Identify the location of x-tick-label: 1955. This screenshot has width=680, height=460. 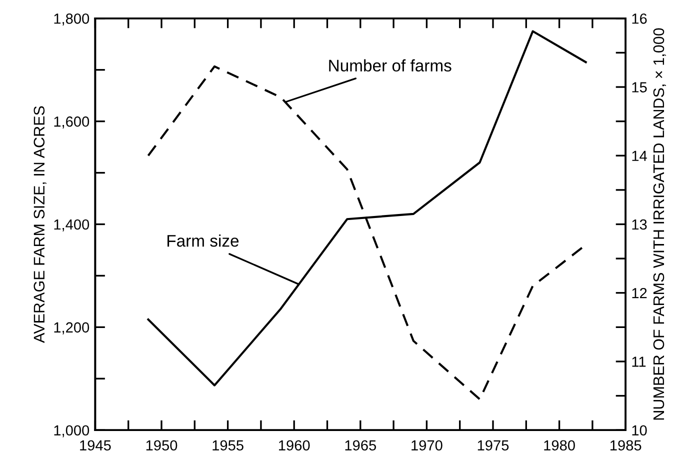
(228, 445).